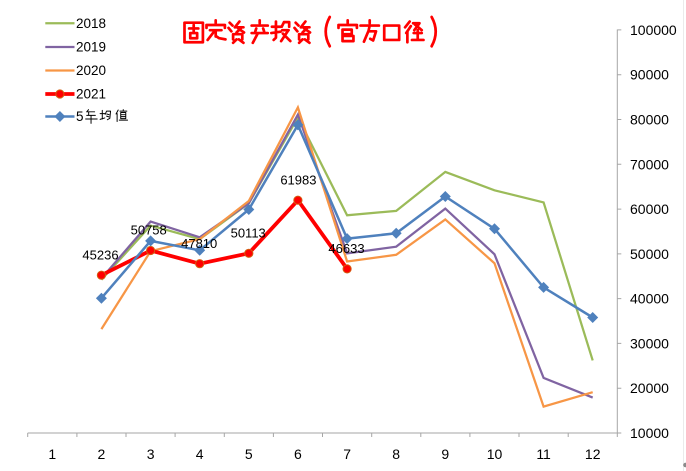 This screenshot has width=686, height=471. Describe the element at coordinates (298, 179) in the screenshot. I see `svg-text: 61983` at that location.